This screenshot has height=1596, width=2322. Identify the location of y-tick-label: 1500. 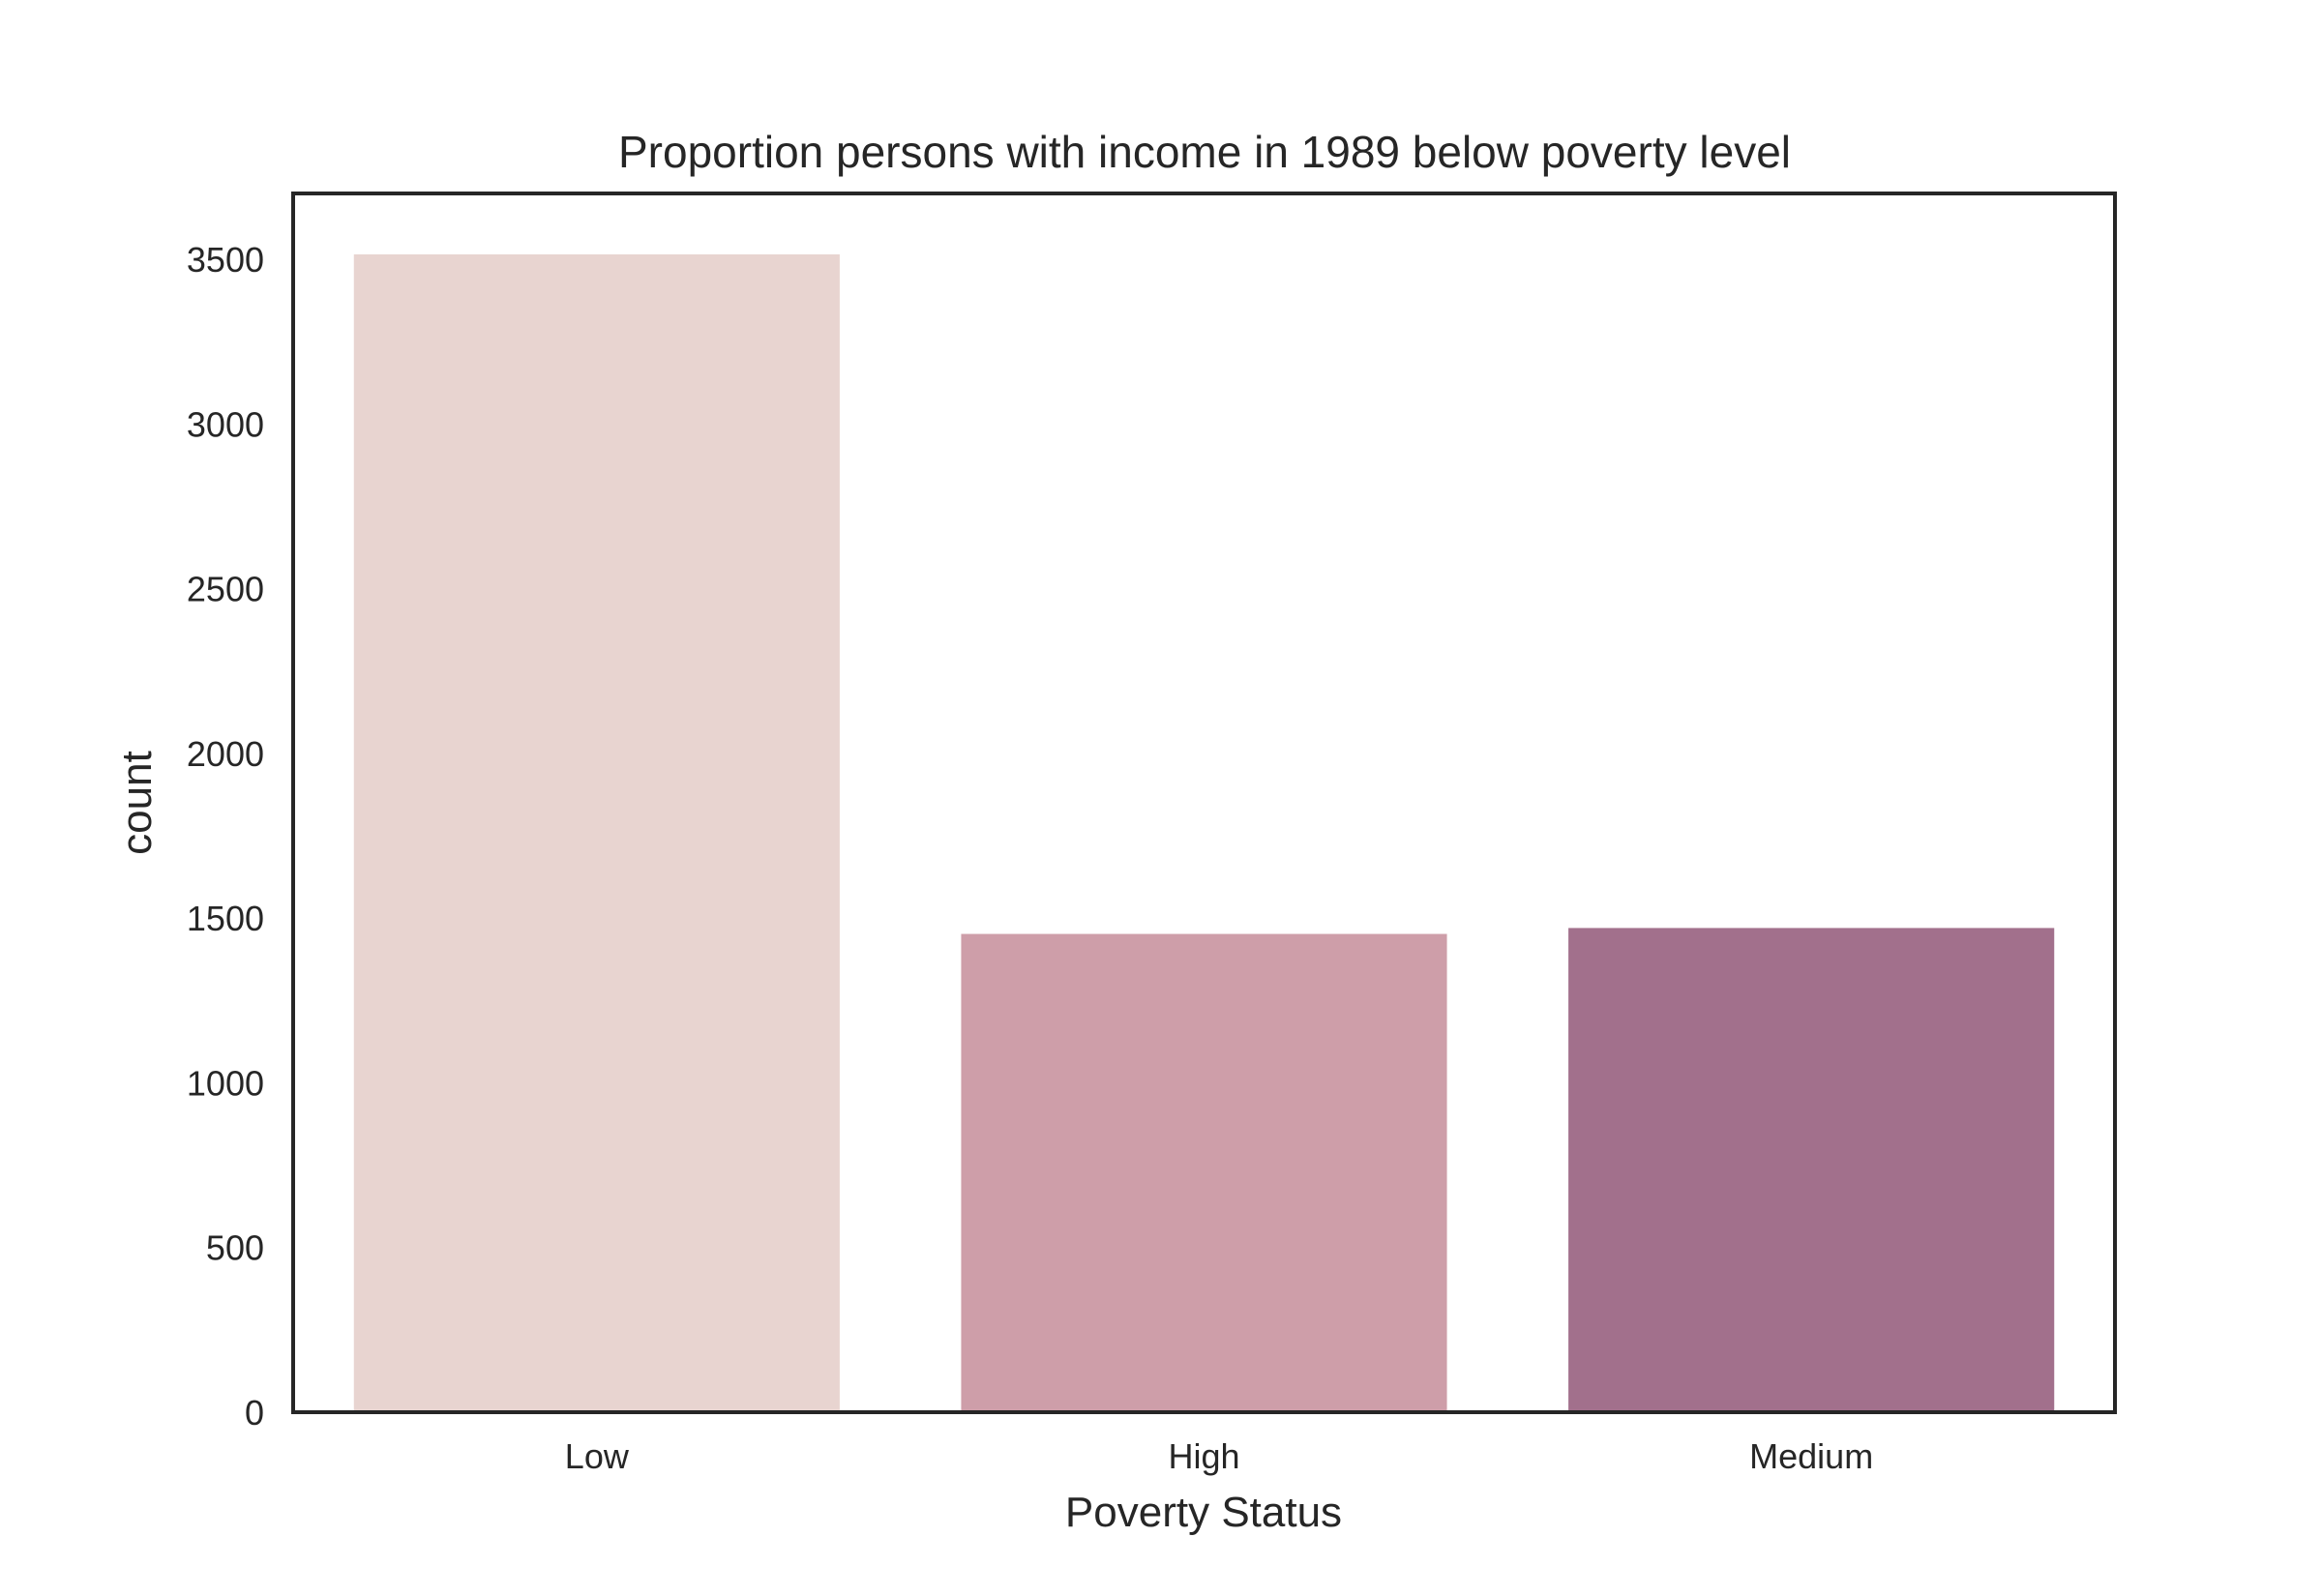
(225, 918).